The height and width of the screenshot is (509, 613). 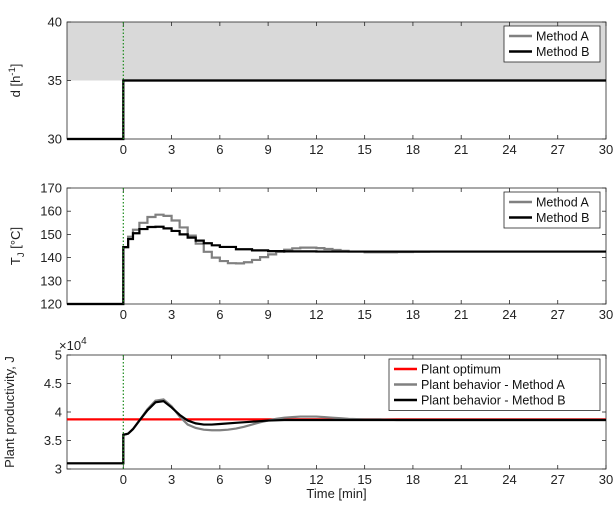 I want to click on y-tick-label: 5, so click(x=58, y=355).